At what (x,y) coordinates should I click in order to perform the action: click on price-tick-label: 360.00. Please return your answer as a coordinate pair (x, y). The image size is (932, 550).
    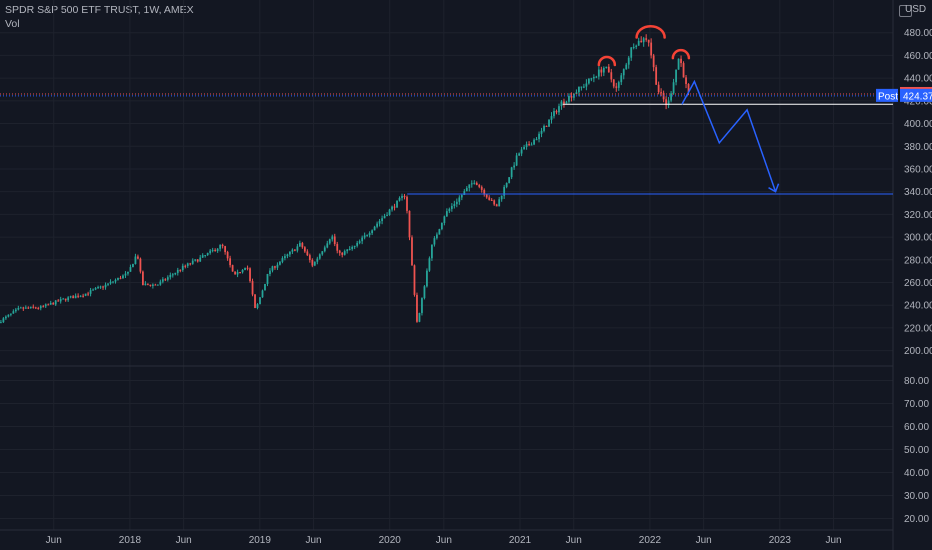
    Looking at the image, I should click on (918, 169).